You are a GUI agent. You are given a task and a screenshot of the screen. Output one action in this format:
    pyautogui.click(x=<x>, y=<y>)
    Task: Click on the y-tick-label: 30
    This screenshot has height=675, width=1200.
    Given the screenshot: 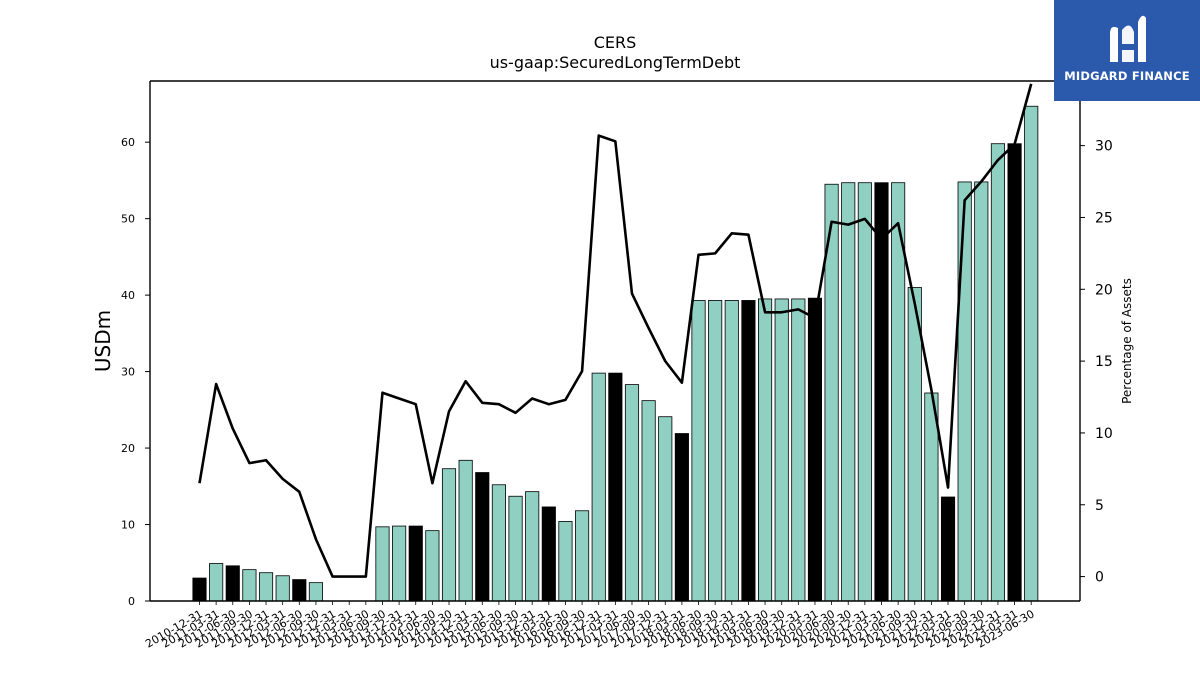 What is the action you would take?
    pyautogui.click(x=128, y=372)
    